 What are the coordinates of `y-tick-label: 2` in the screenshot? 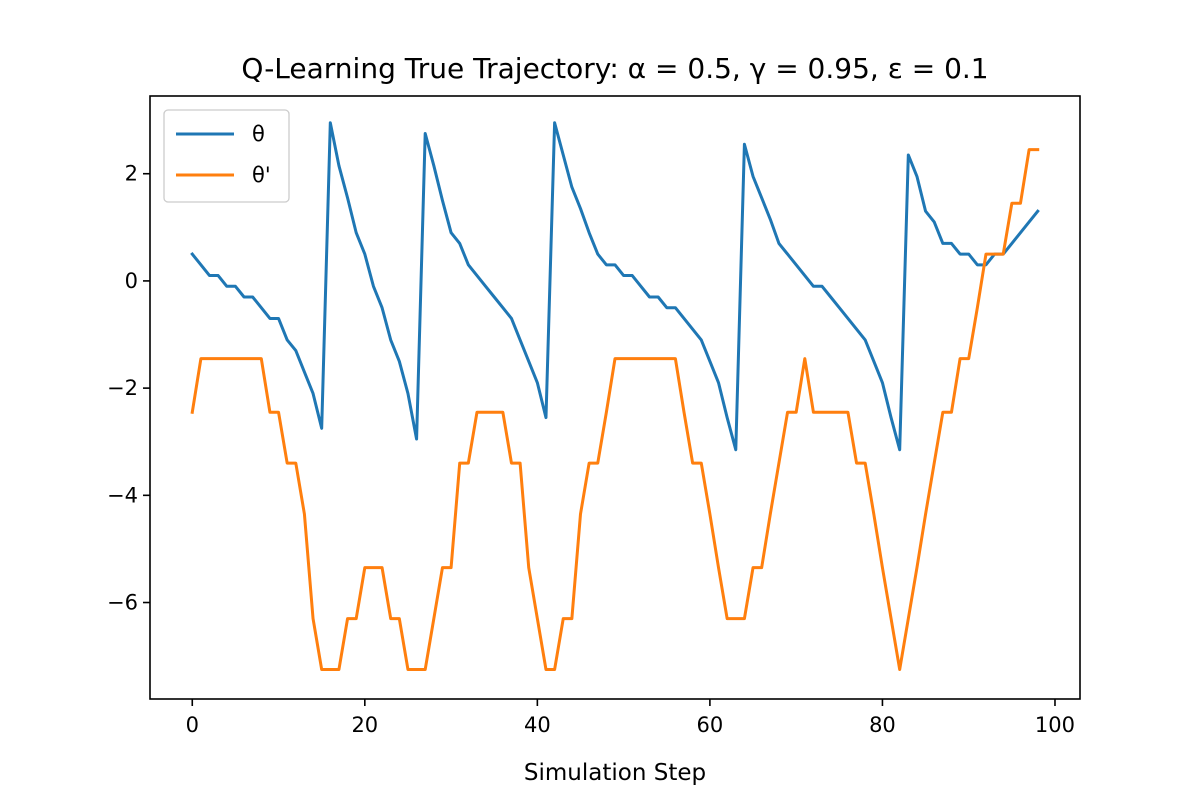 It's located at (131, 174).